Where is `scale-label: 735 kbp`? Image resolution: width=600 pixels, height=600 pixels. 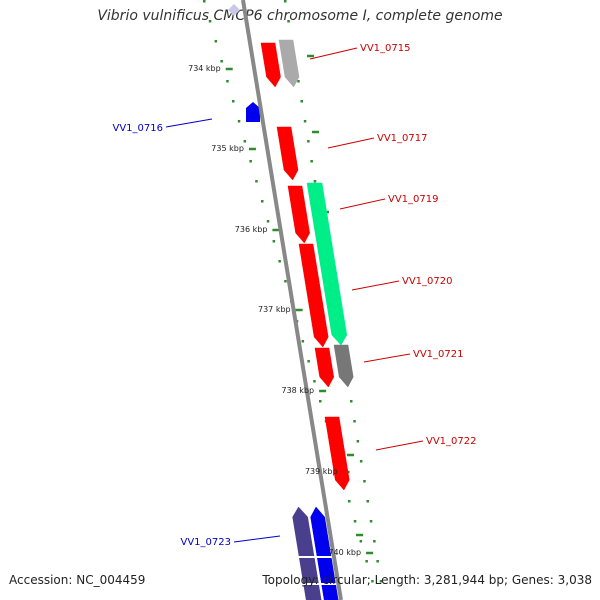 scale-label: 735 kbp is located at coordinates (227, 148).